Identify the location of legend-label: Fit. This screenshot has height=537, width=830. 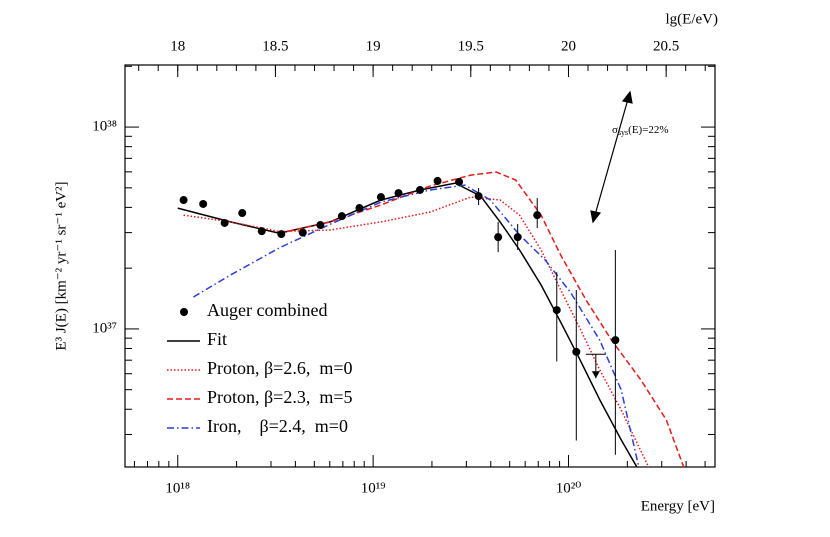
(217, 339).